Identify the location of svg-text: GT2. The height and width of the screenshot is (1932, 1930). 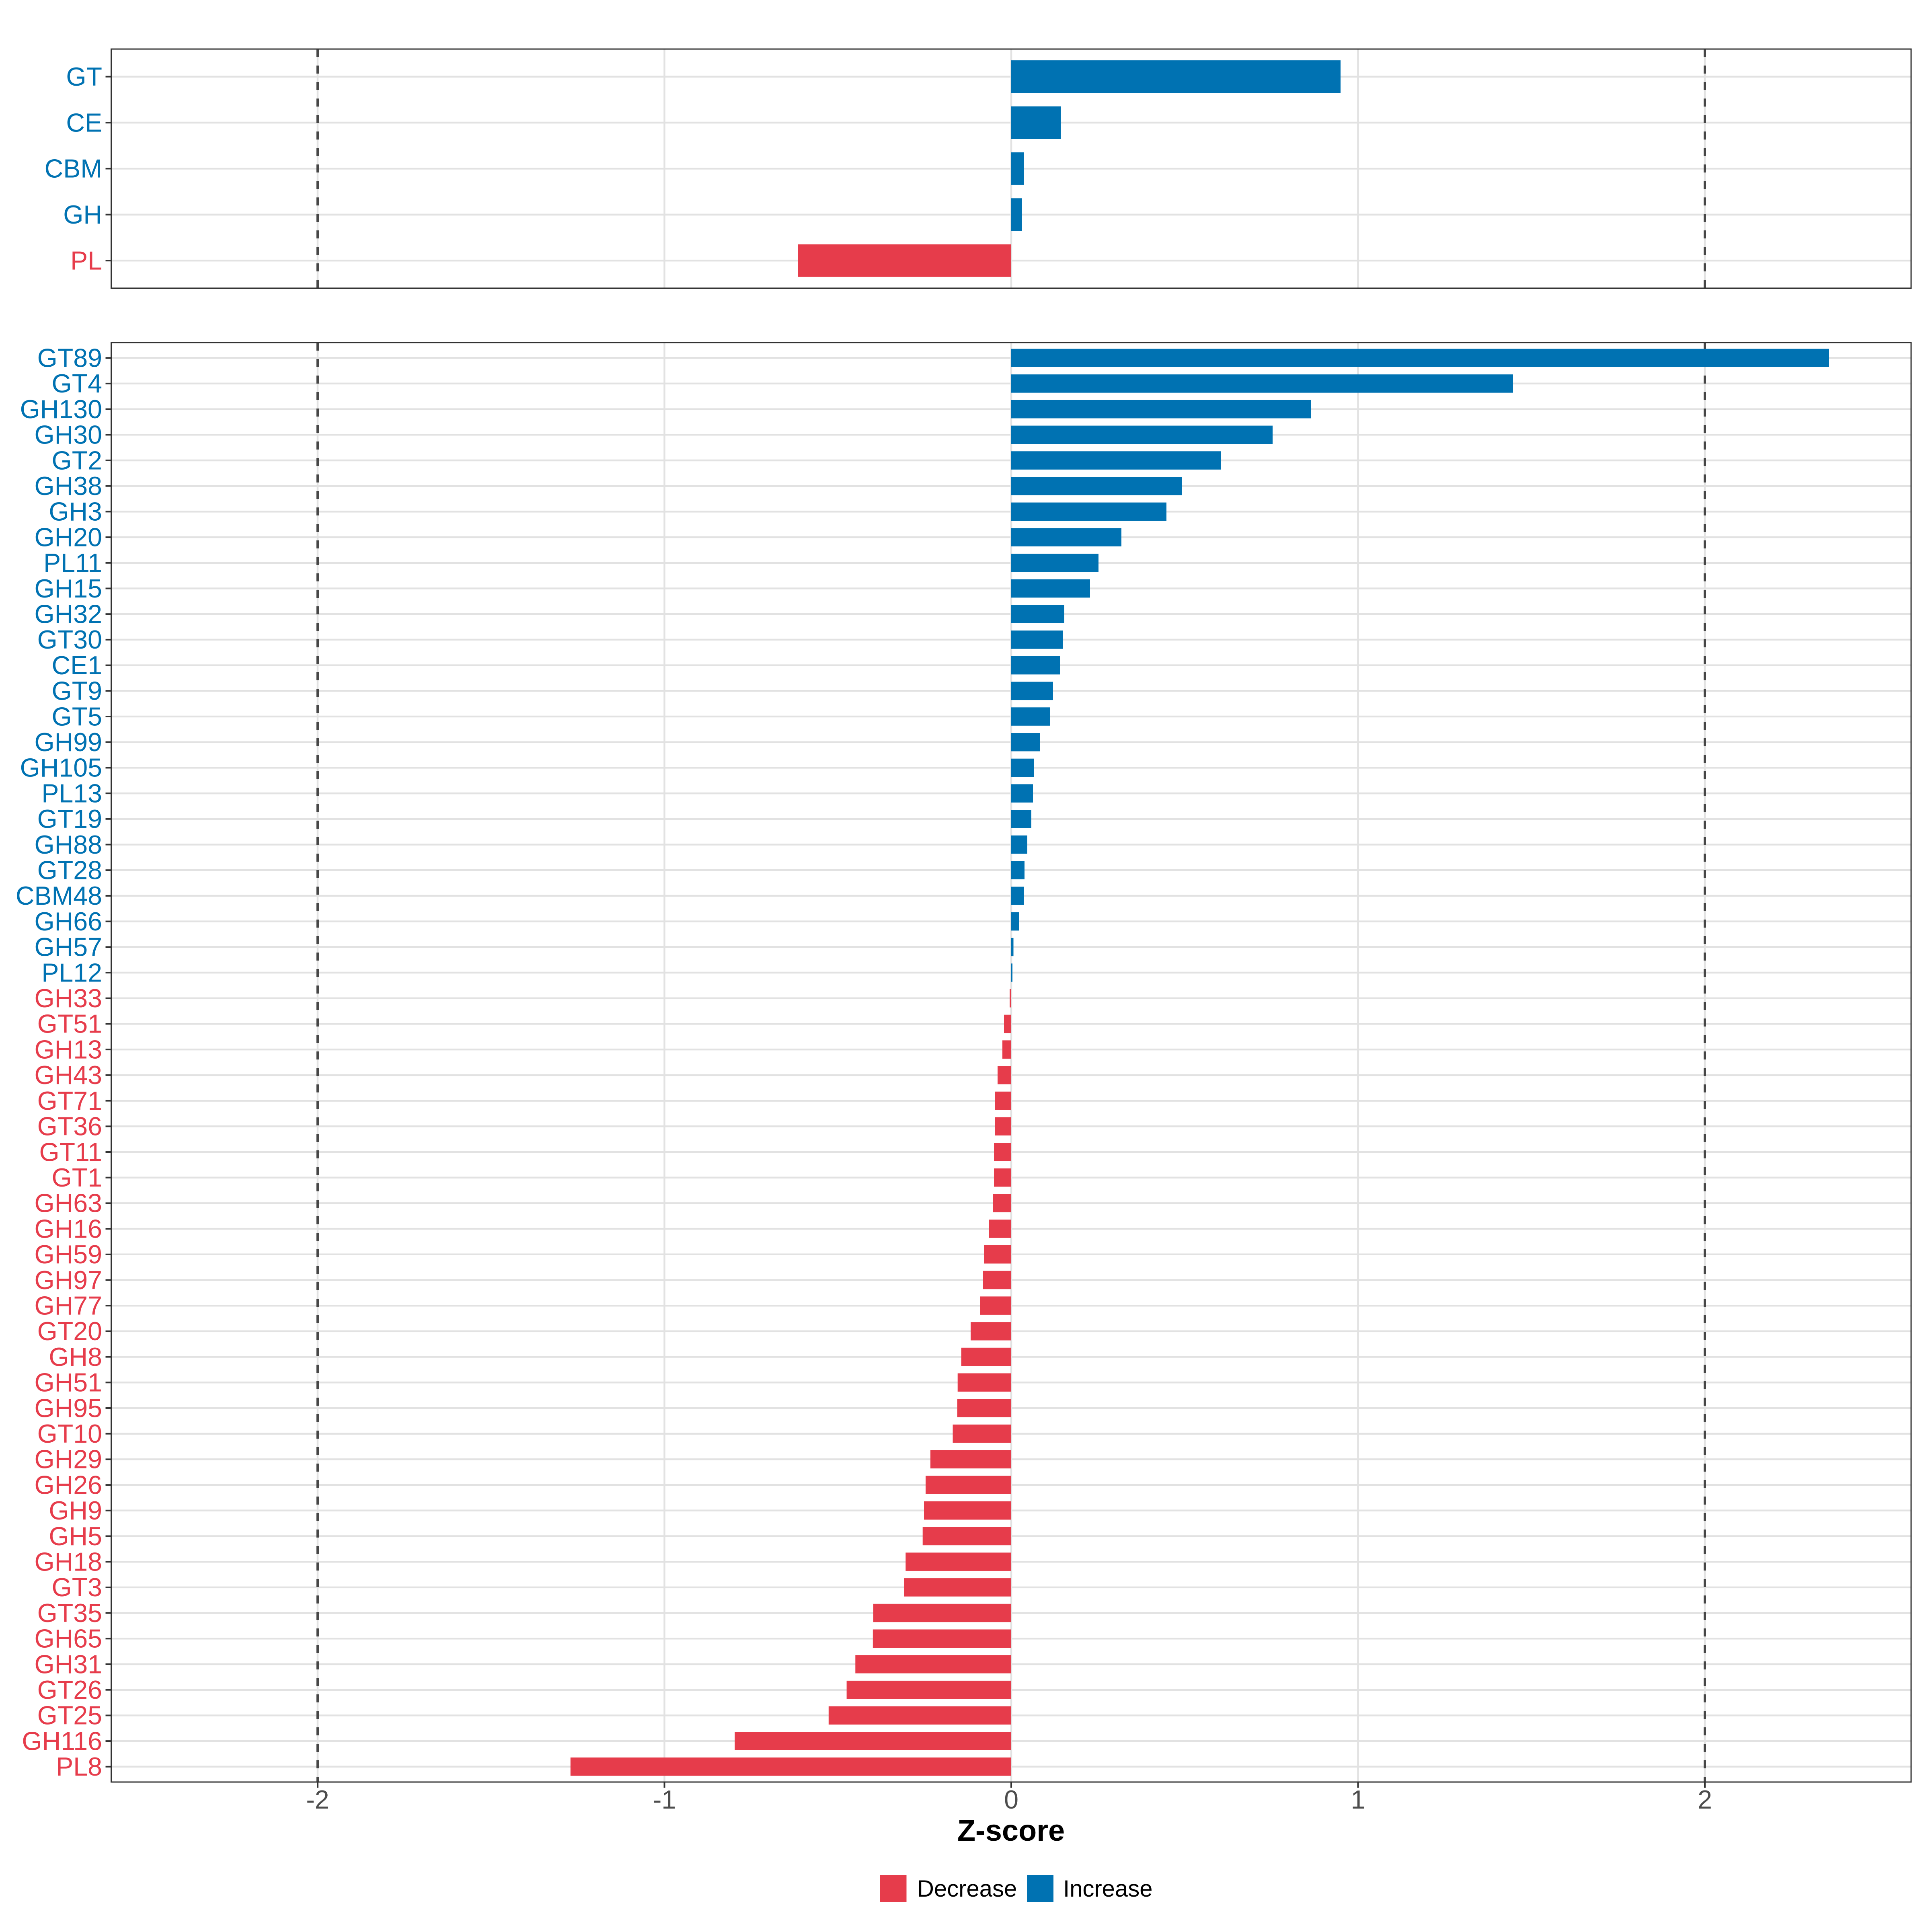
(77, 460).